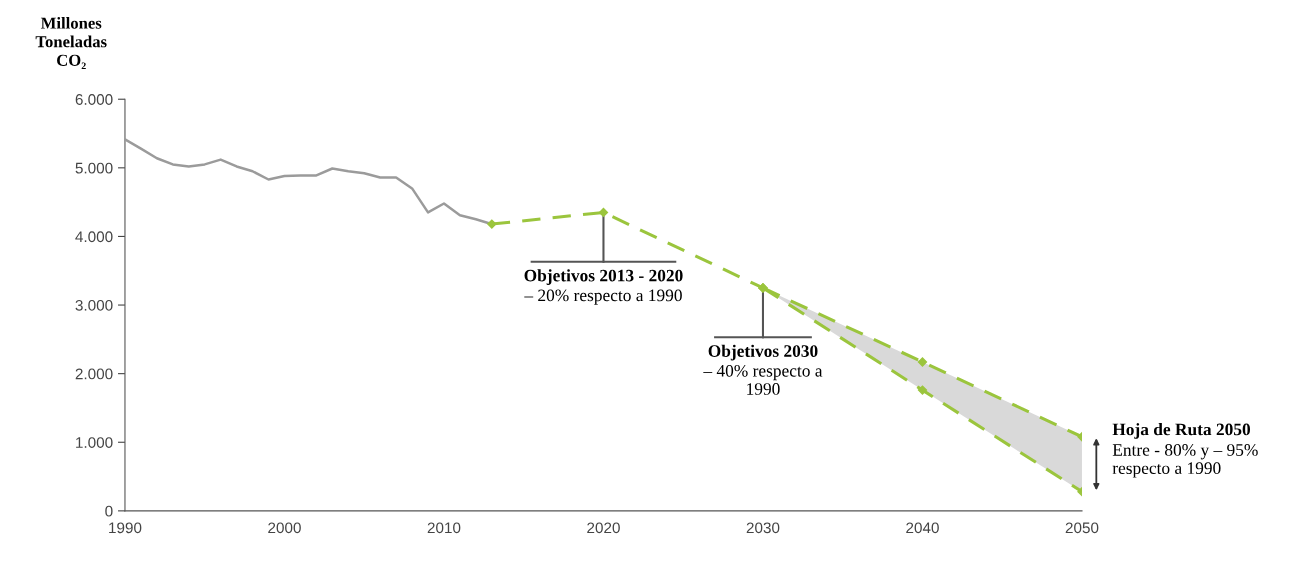 Image resolution: width=1295 pixels, height=567 pixels. I want to click on y-tick-label: 2.000, so click(94, 374).